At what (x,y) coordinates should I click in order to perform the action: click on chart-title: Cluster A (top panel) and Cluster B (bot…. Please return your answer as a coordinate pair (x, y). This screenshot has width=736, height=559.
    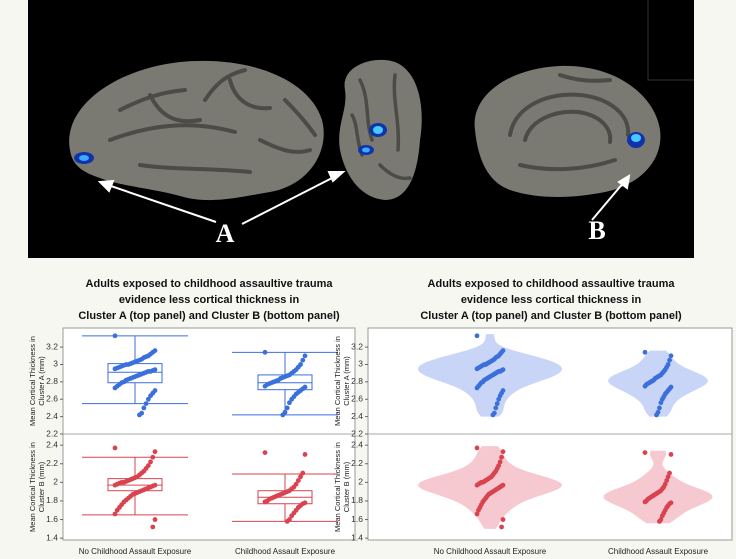
    Looking at the image, I should click on (551, 316).